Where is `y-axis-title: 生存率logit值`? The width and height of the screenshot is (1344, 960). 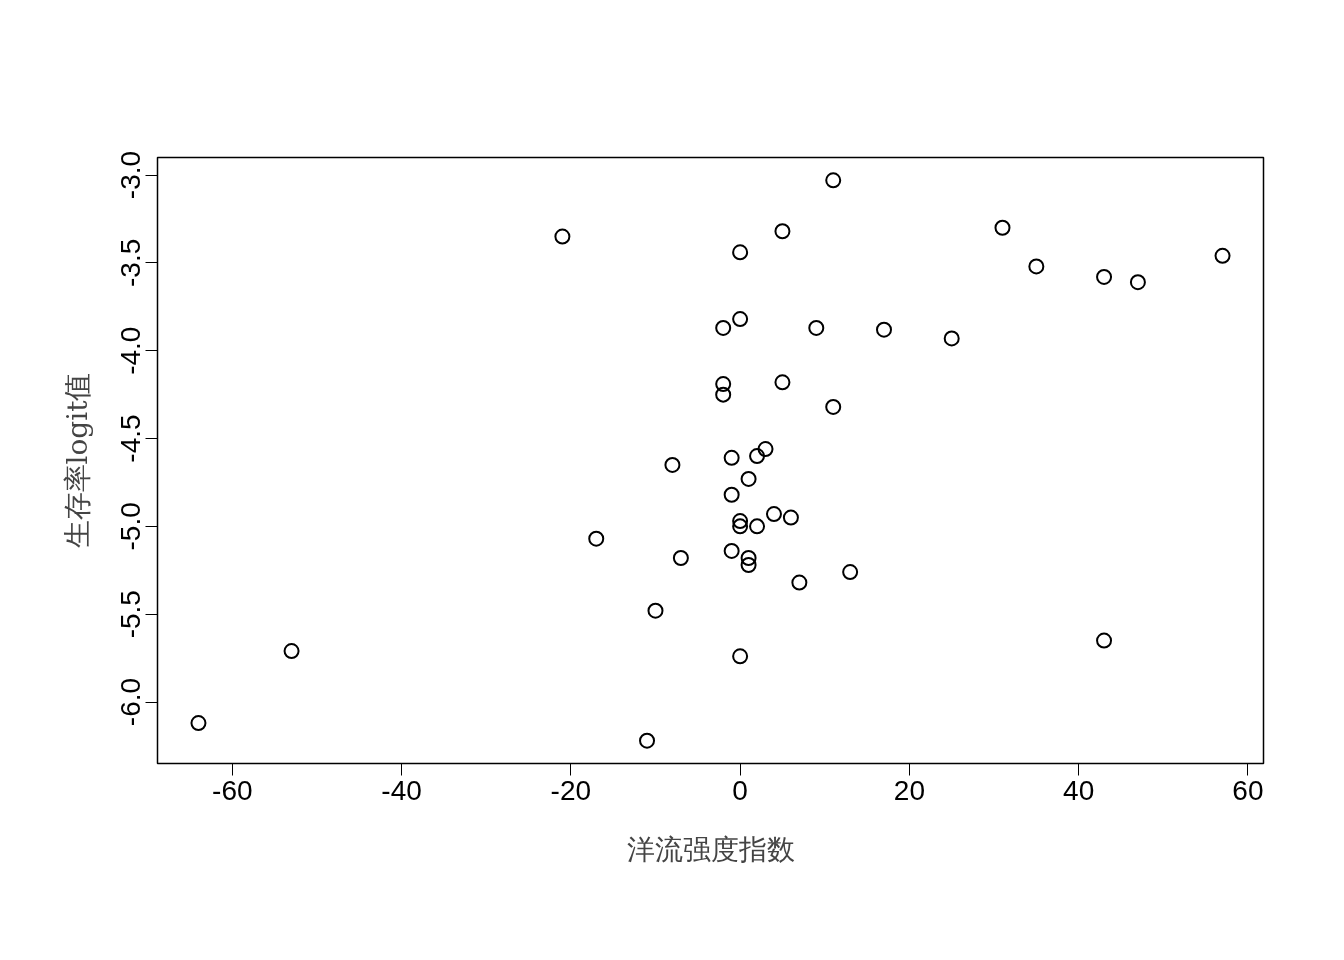
y-axis-title: 生存率logit值 is located at coordinates (77, 460).